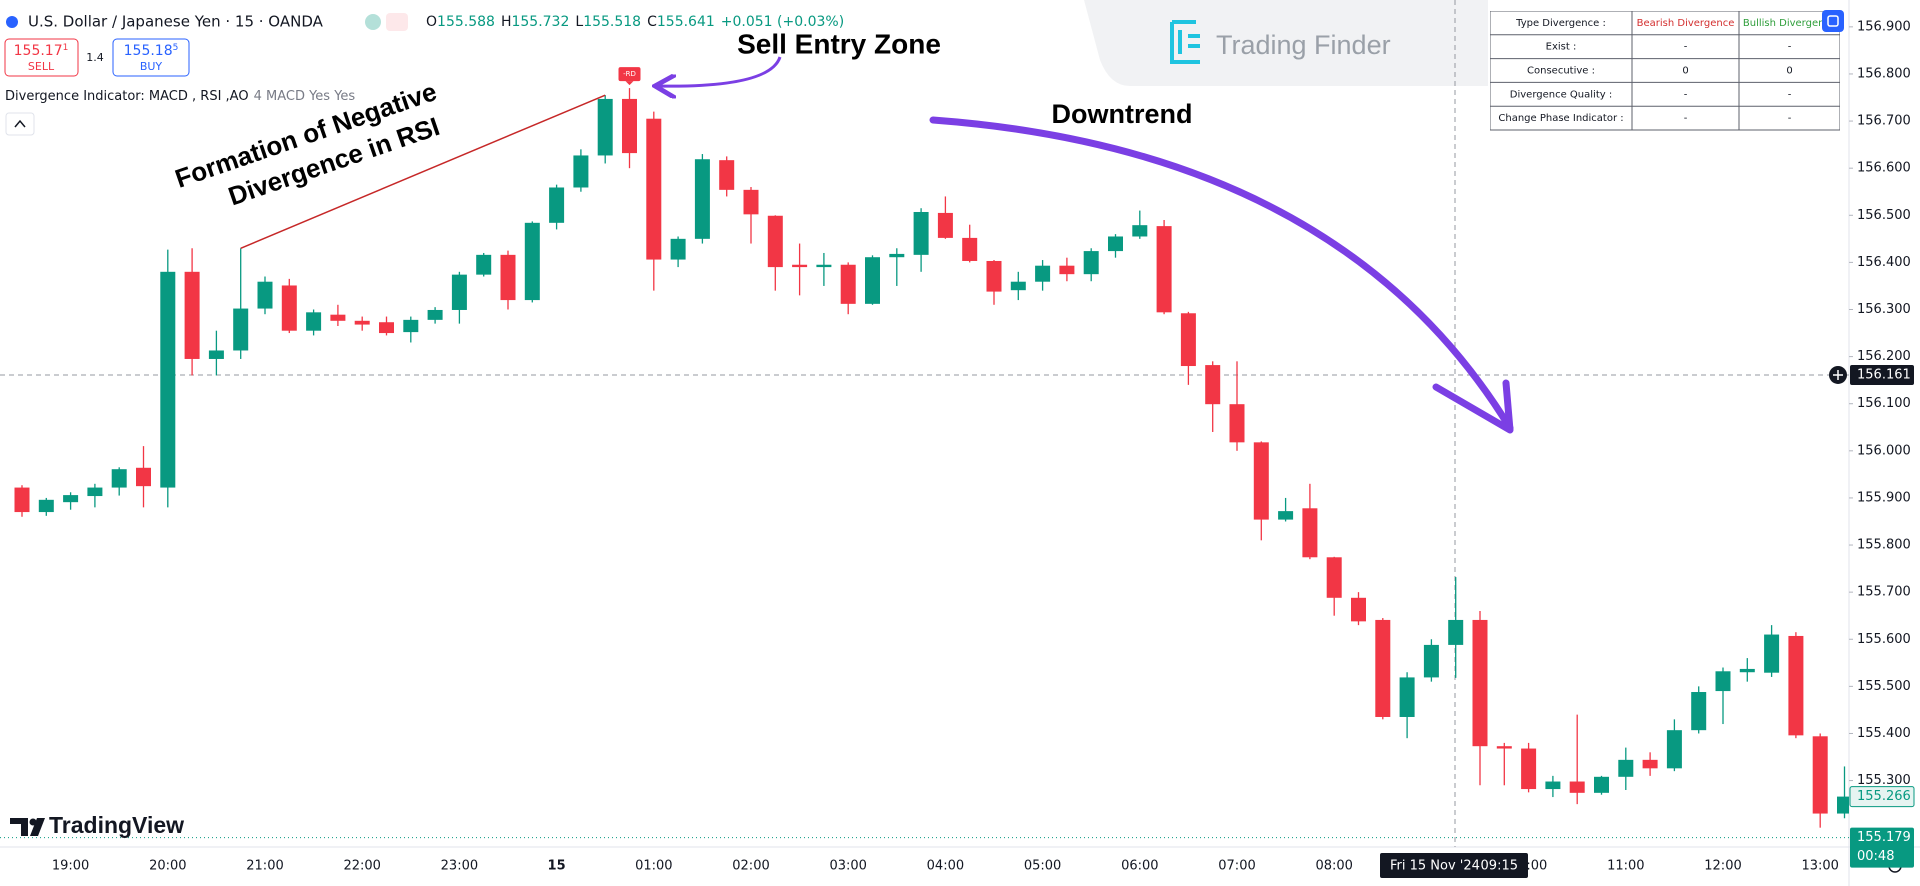 This screenshot has height=886, width=1920. What do you see at coordinates (1625, 866) in the screenshot?
I see `x-tick-label: 11:00` at bounding box center [1625, 866].